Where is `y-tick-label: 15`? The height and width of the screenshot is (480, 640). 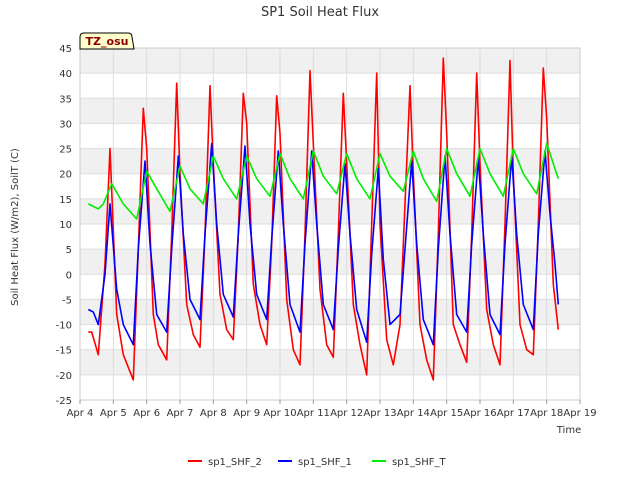
y-tick-label: 15 is located at coordinates (65, 200).